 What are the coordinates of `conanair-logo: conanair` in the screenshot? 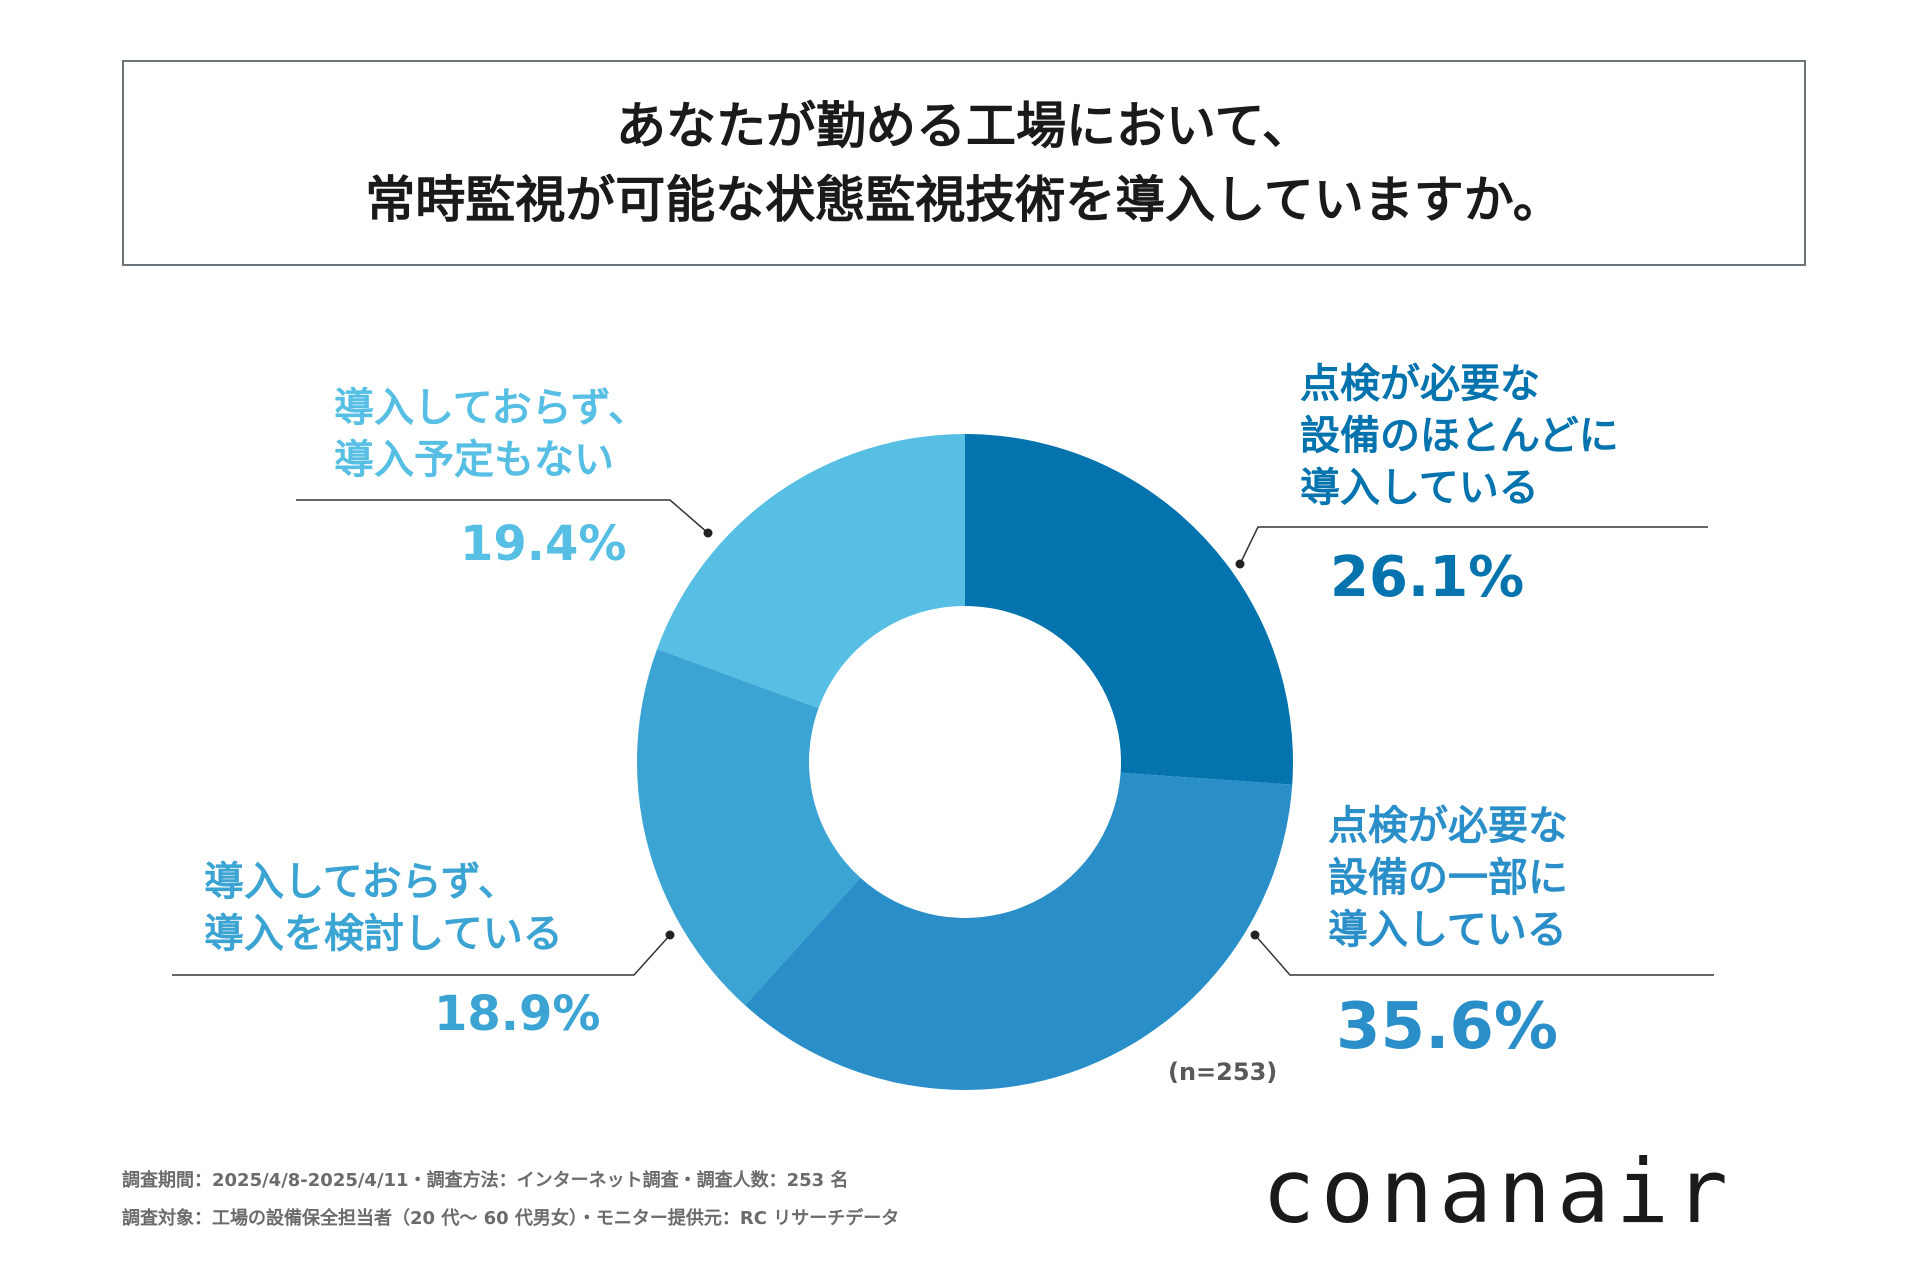 It's located at (1498, 1191).